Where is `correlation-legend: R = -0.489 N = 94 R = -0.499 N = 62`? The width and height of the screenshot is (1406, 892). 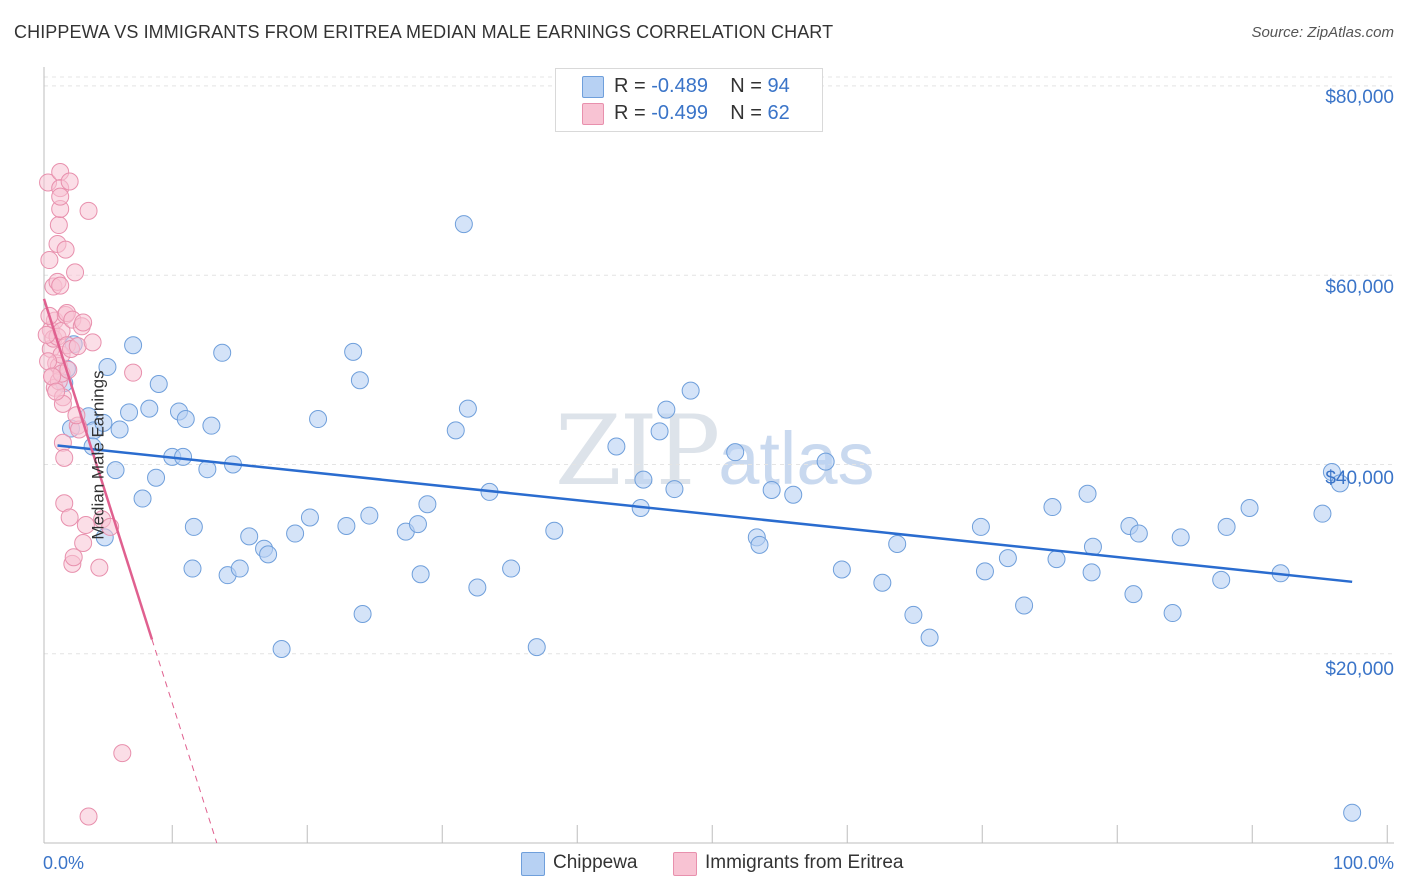 correlation-legend: R = -0.489 N = 94 R = -0.499 N = 62 is located at coordinates (689, 100).